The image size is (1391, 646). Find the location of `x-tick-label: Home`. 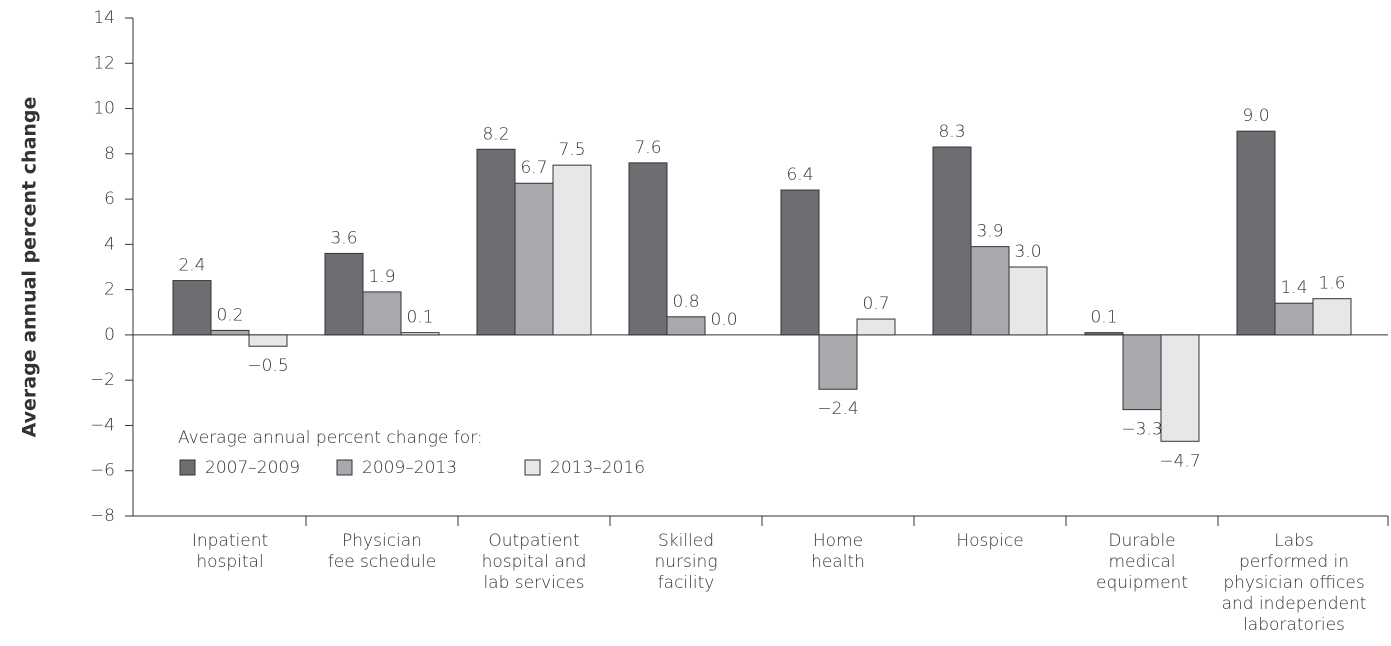

x-tick-label: Home is located at coordinates (838, 541).